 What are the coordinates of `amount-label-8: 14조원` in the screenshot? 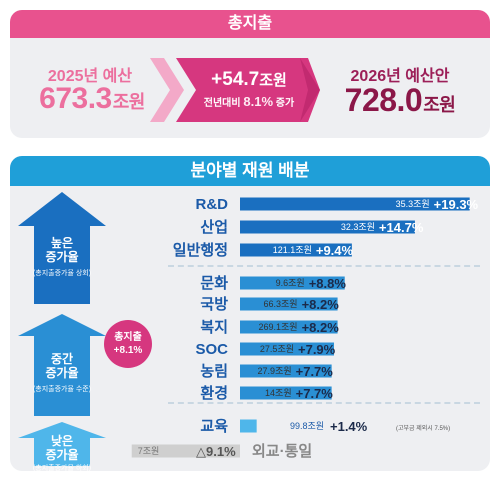 It's located at (278, 393).